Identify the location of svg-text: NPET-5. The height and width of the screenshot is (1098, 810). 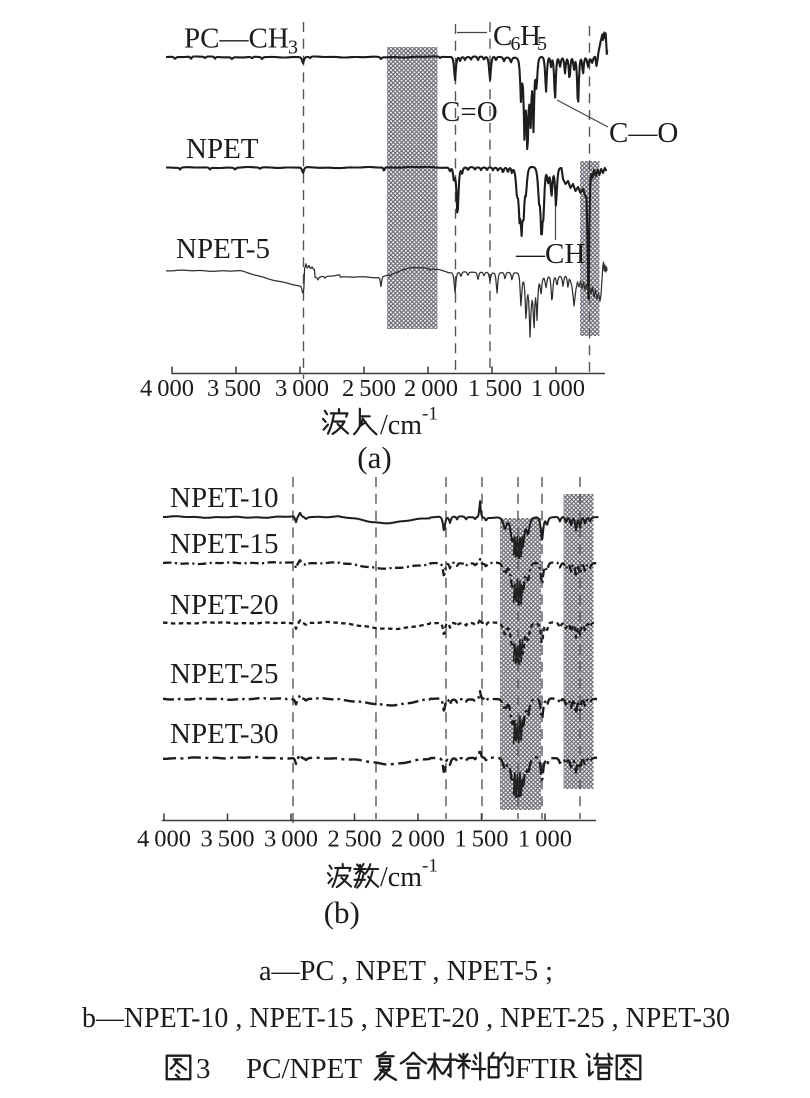
(223, 249).